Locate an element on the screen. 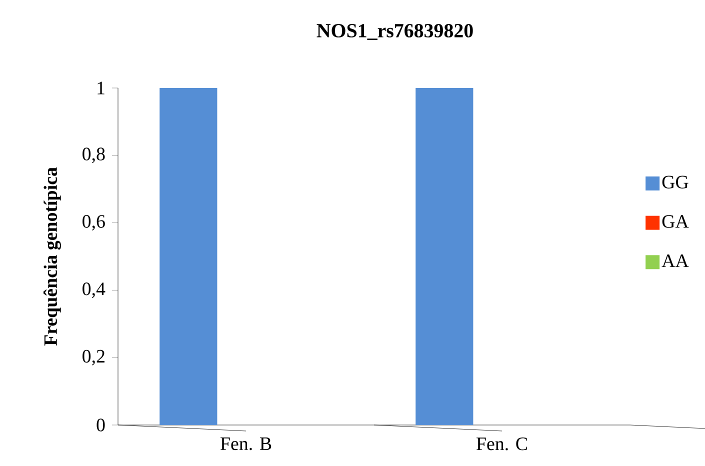  x-tick-label: Fen. B is located at coordinates (246, 444).